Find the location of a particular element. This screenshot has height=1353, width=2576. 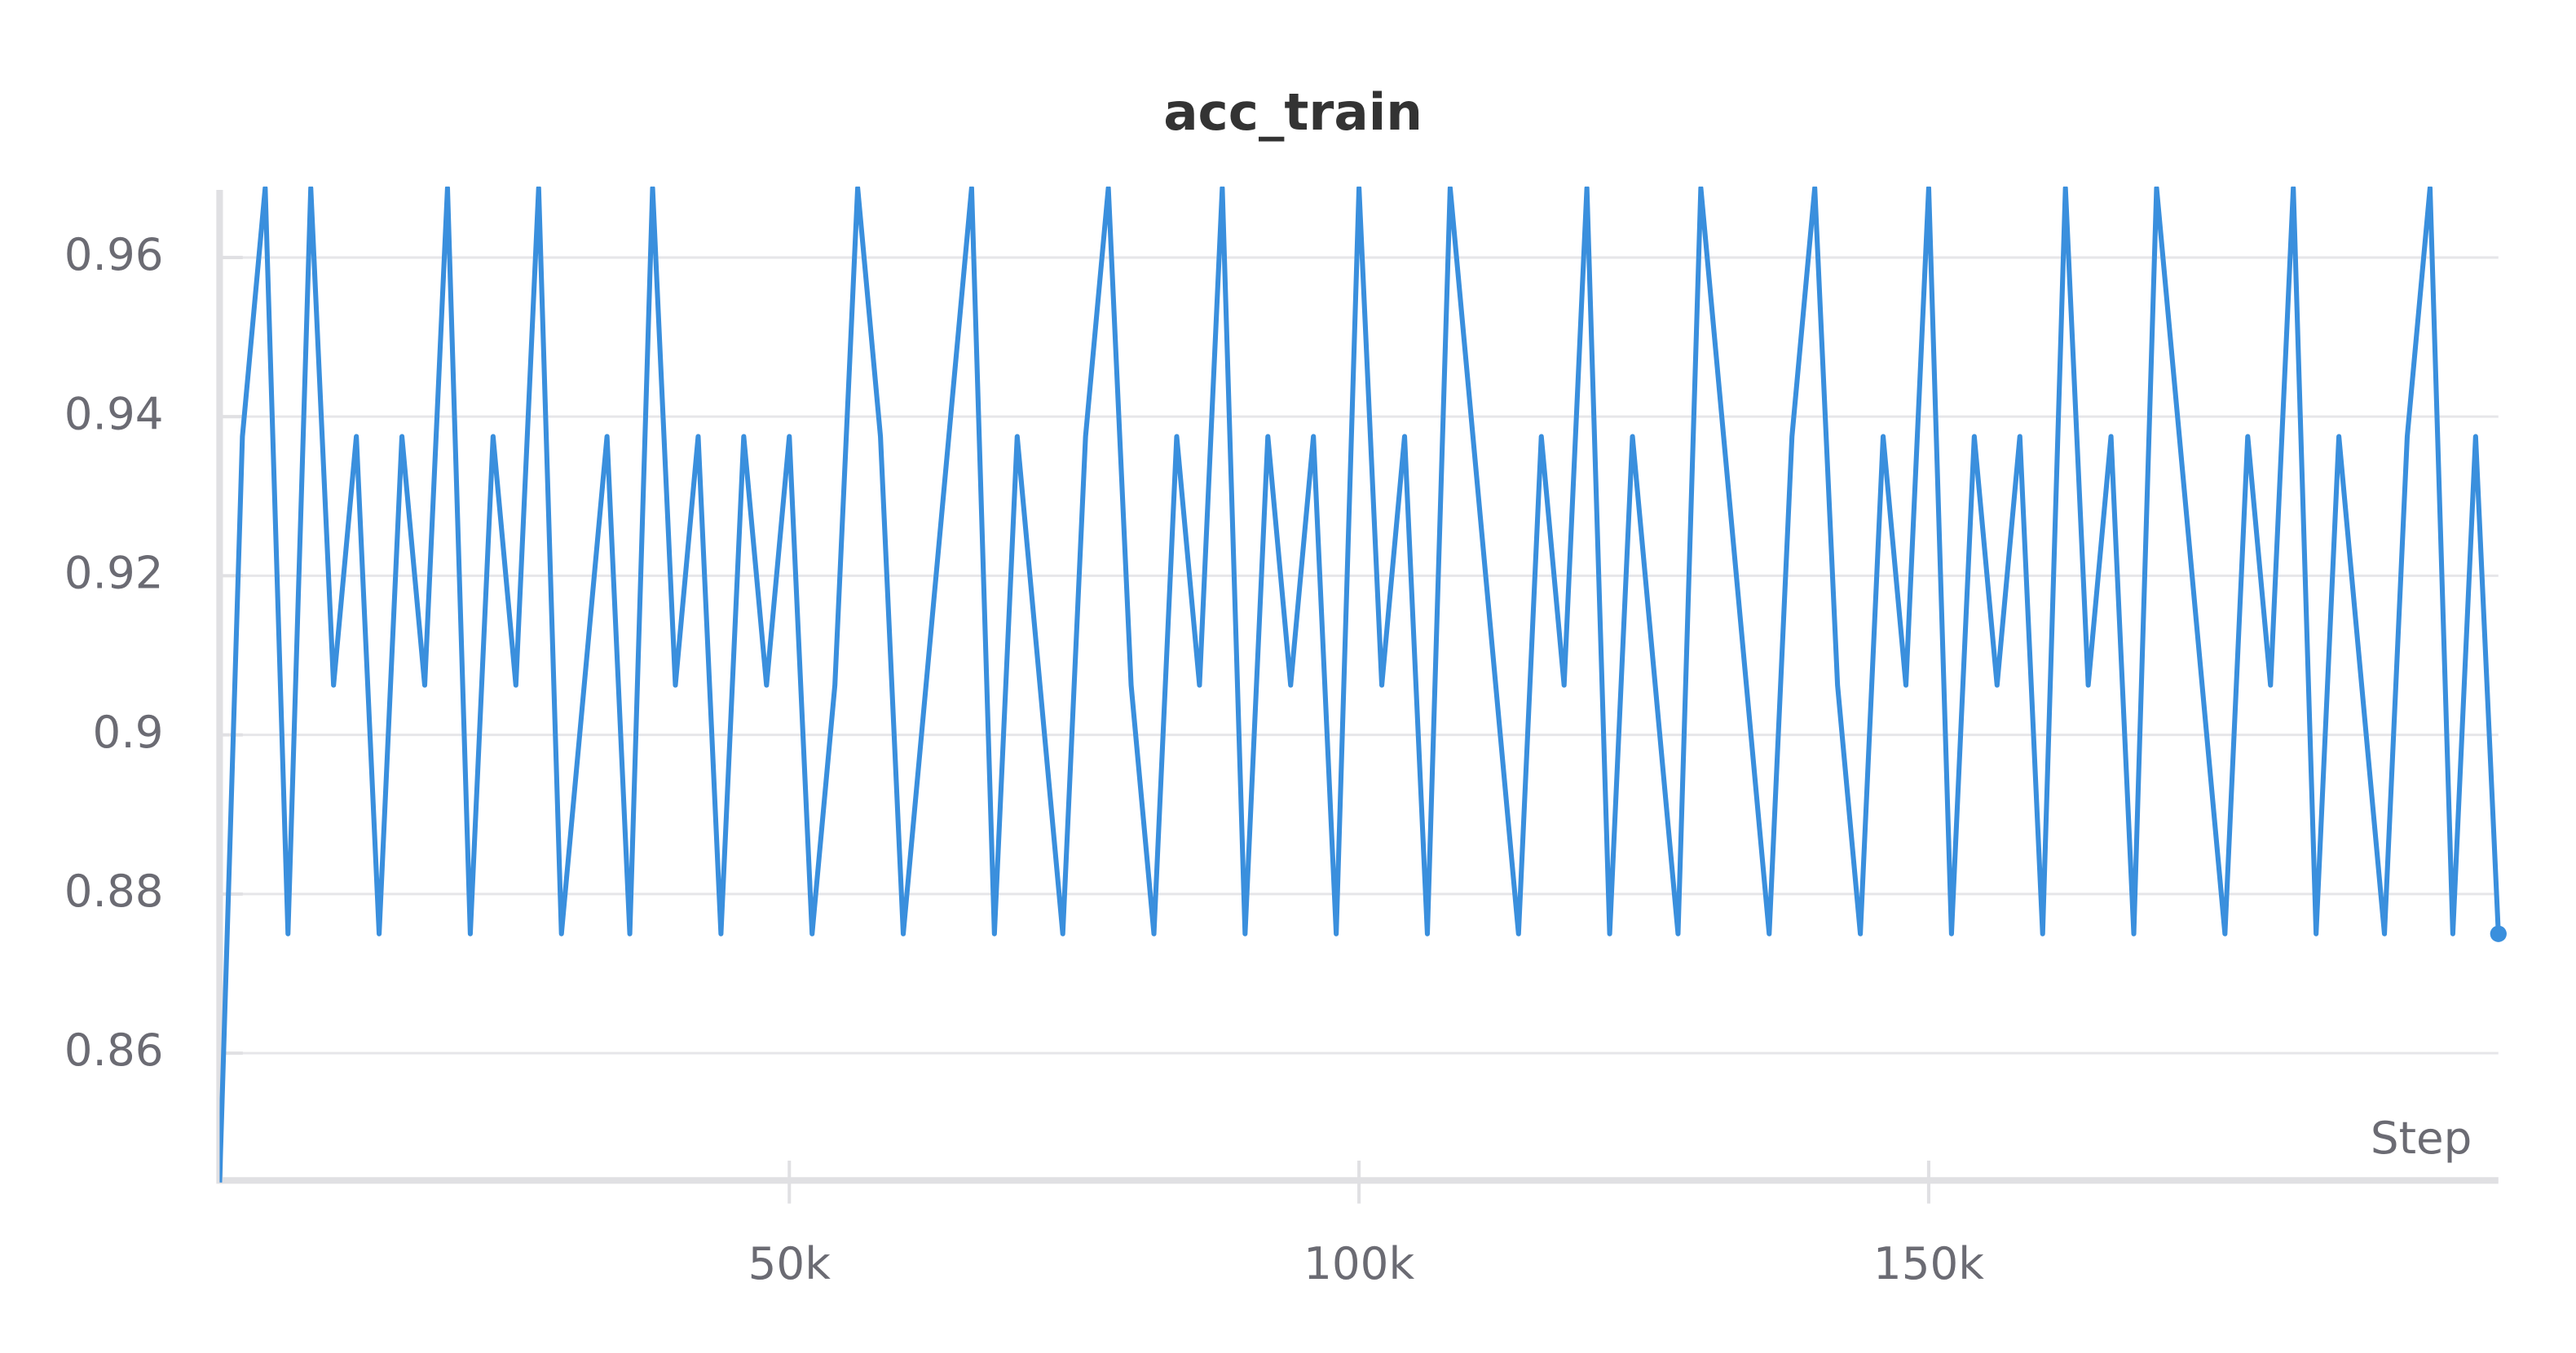

y-tick-label: 0.94 is located at coordinates (114, 413).